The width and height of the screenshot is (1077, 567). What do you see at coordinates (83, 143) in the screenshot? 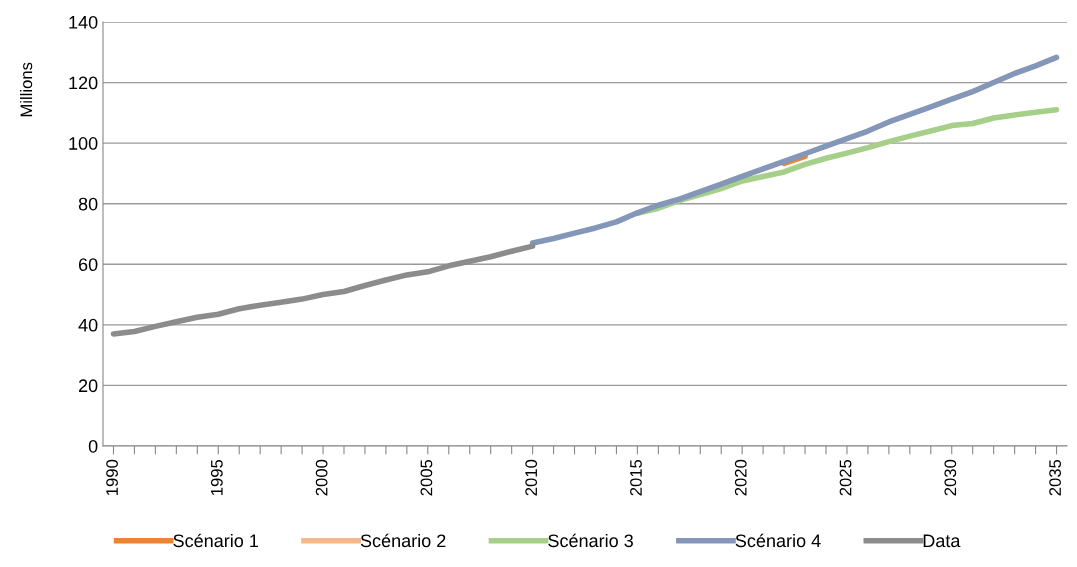
I see `y-tick-label: 100` at bounding box center [83, 143].